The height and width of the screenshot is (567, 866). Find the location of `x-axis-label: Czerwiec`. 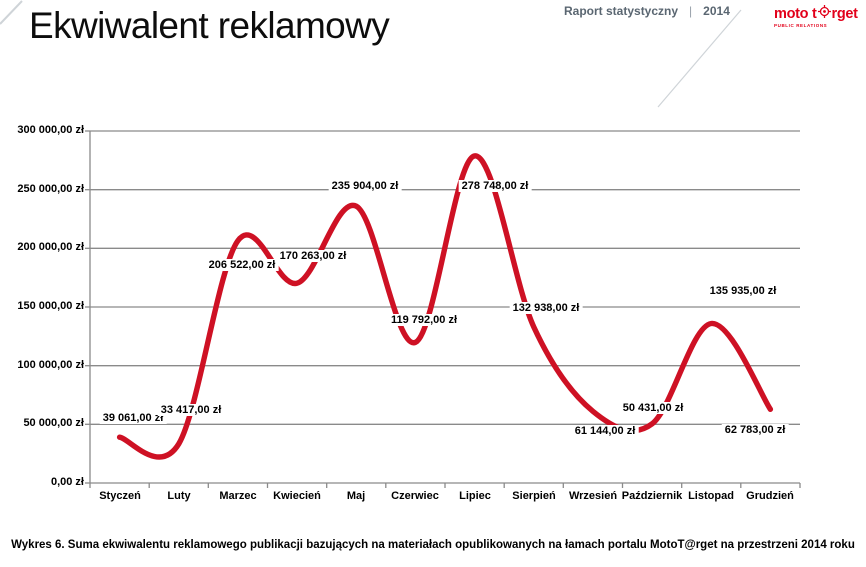

x-axis-label: Czerwiec is located at coordinates (415, 496).